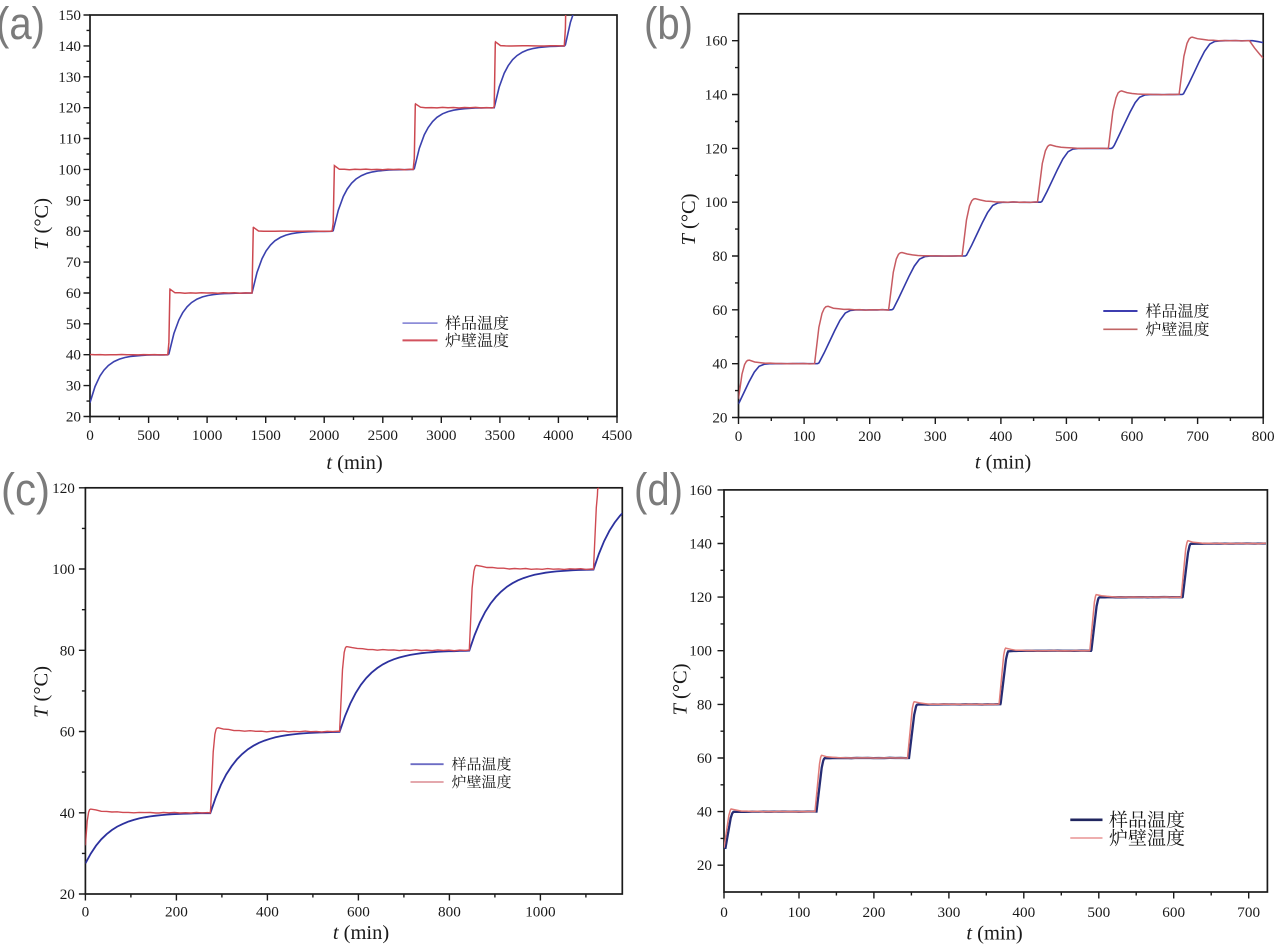 Image resolution: width=1280 pixels, height=946 pixels. What do you see at coordinates (558, 435) in the screenshot?
I see `svg-text: 4000` at bounding box center [558, 435].